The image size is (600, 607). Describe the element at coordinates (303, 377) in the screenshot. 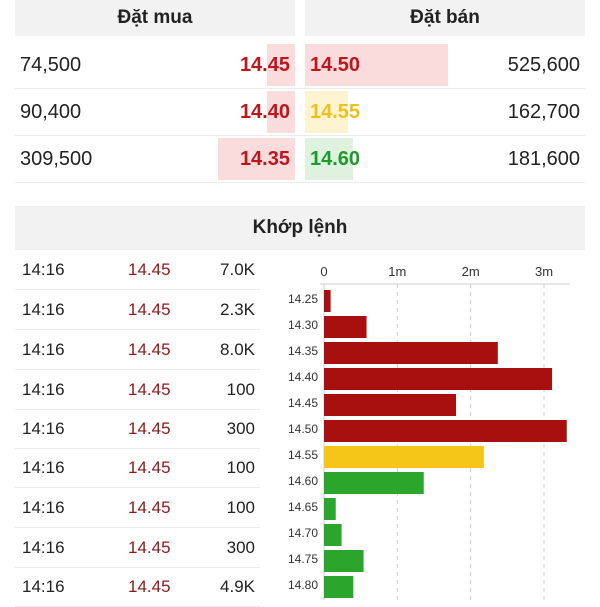

I see `y-tick-label: 14.40` at that location.